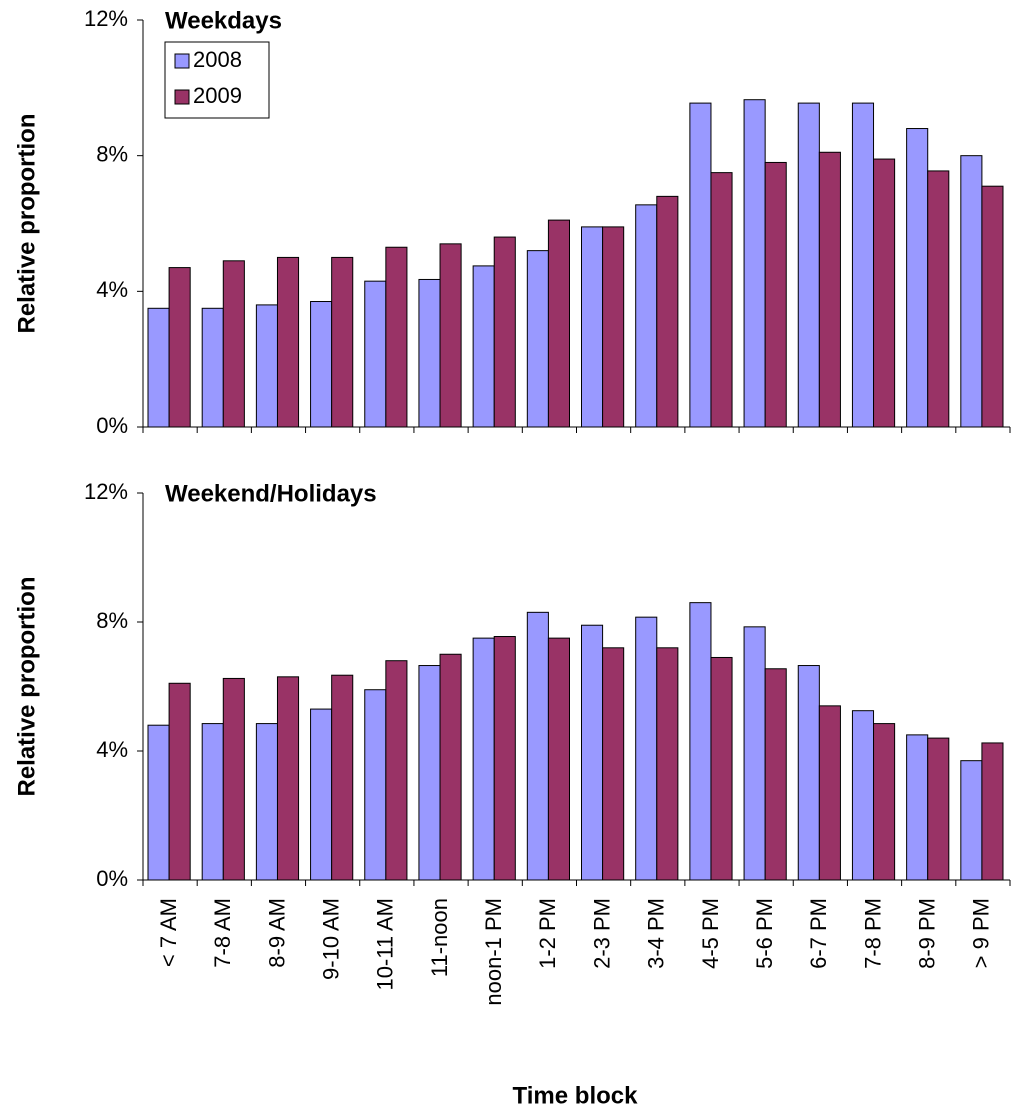 This screenshot has width=1011, height=1114. I want to click on x-tick-label: 3-4 PM, so click(656, 933).